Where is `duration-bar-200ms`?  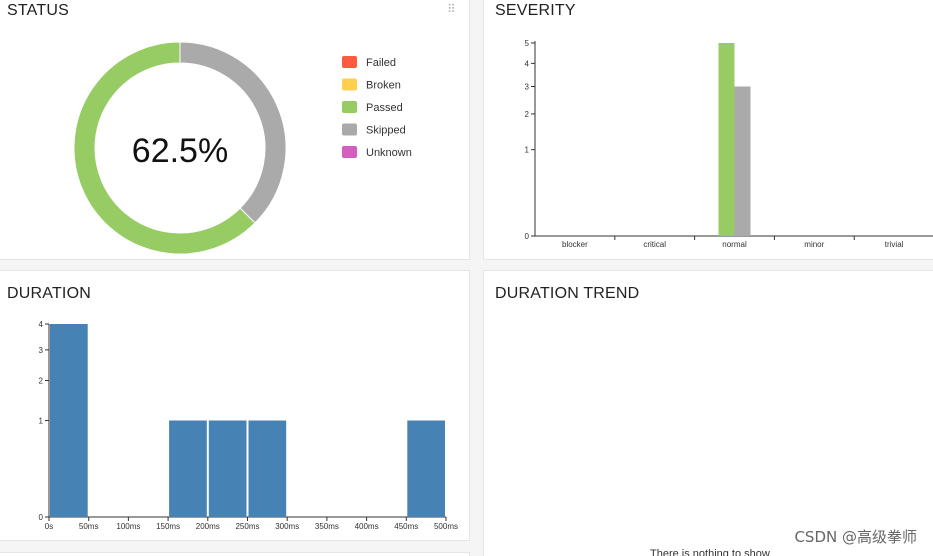
duration-bar-200ms is located at coordinates (227, 469).